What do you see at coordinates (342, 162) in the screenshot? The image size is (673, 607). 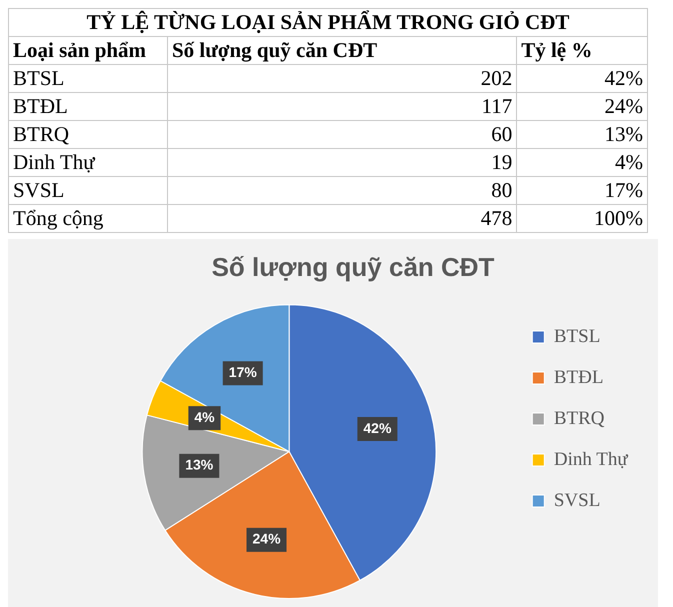 I see `data-label: 19` at bounding box center [342, 162].